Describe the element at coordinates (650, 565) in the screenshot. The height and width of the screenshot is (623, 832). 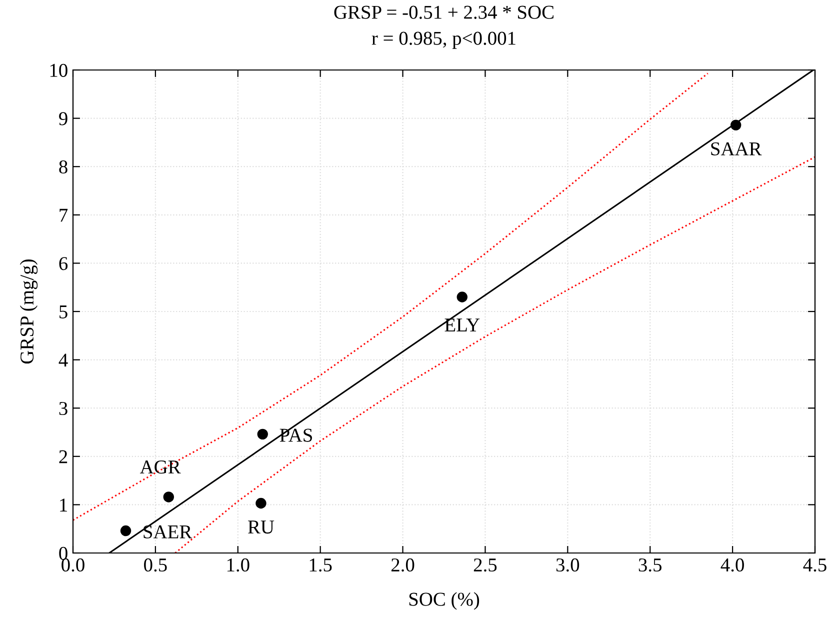
I see `x-tick-label: 3.5` at that location.